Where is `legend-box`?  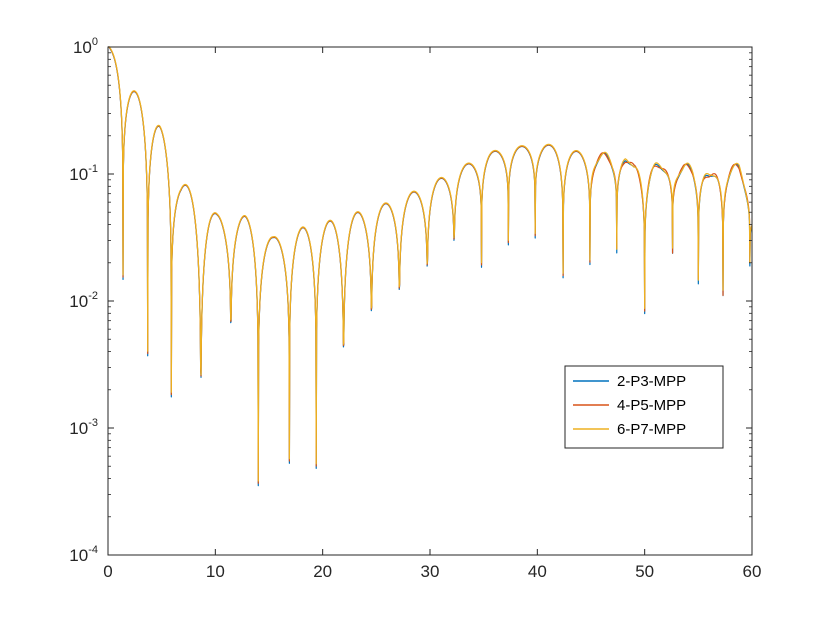 legend-box is located at coordinates (644, 407).